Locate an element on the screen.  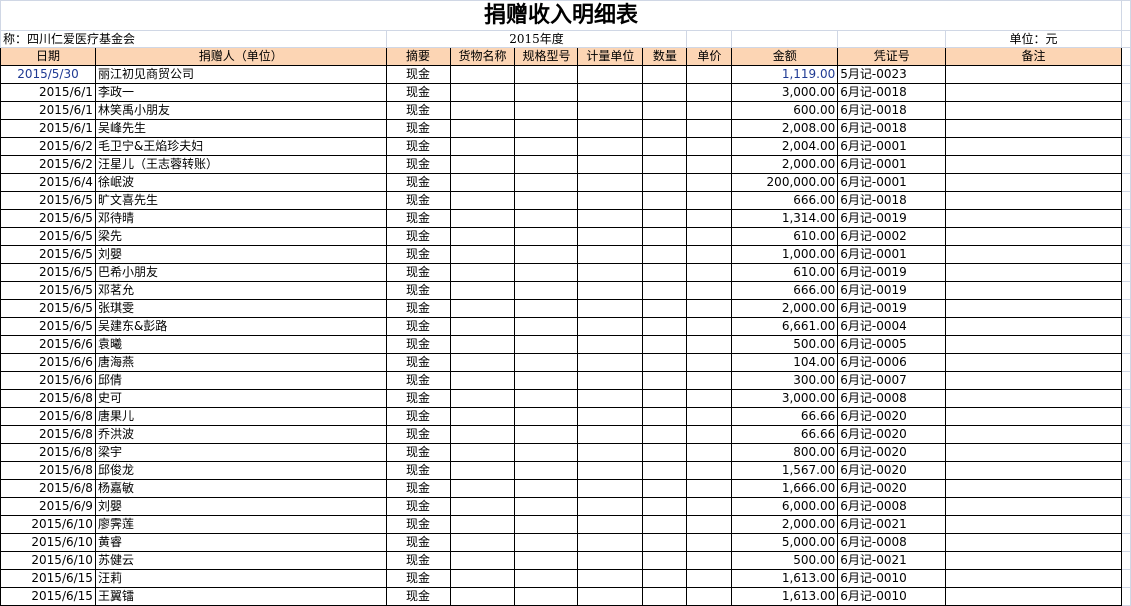
sheet-title: 捐赠收入明细表 is located at coordinates (561, 15).